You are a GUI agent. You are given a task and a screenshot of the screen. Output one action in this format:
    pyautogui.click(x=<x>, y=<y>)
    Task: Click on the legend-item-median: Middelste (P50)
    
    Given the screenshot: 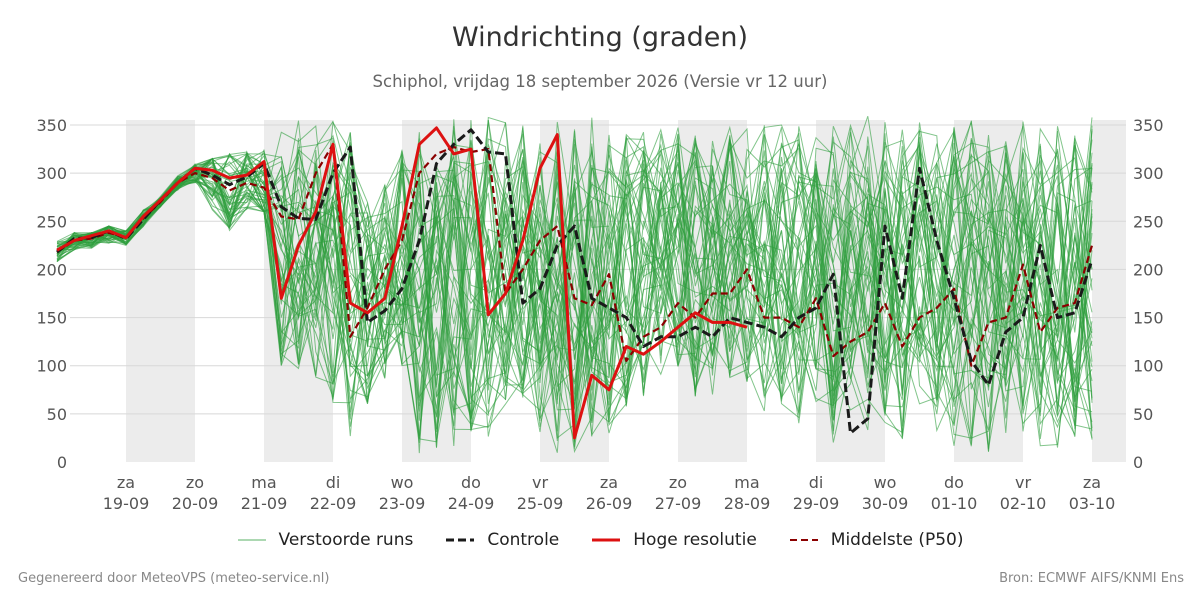 What is the action you would take?
    pyautogui.click(x=876, y=540)
    